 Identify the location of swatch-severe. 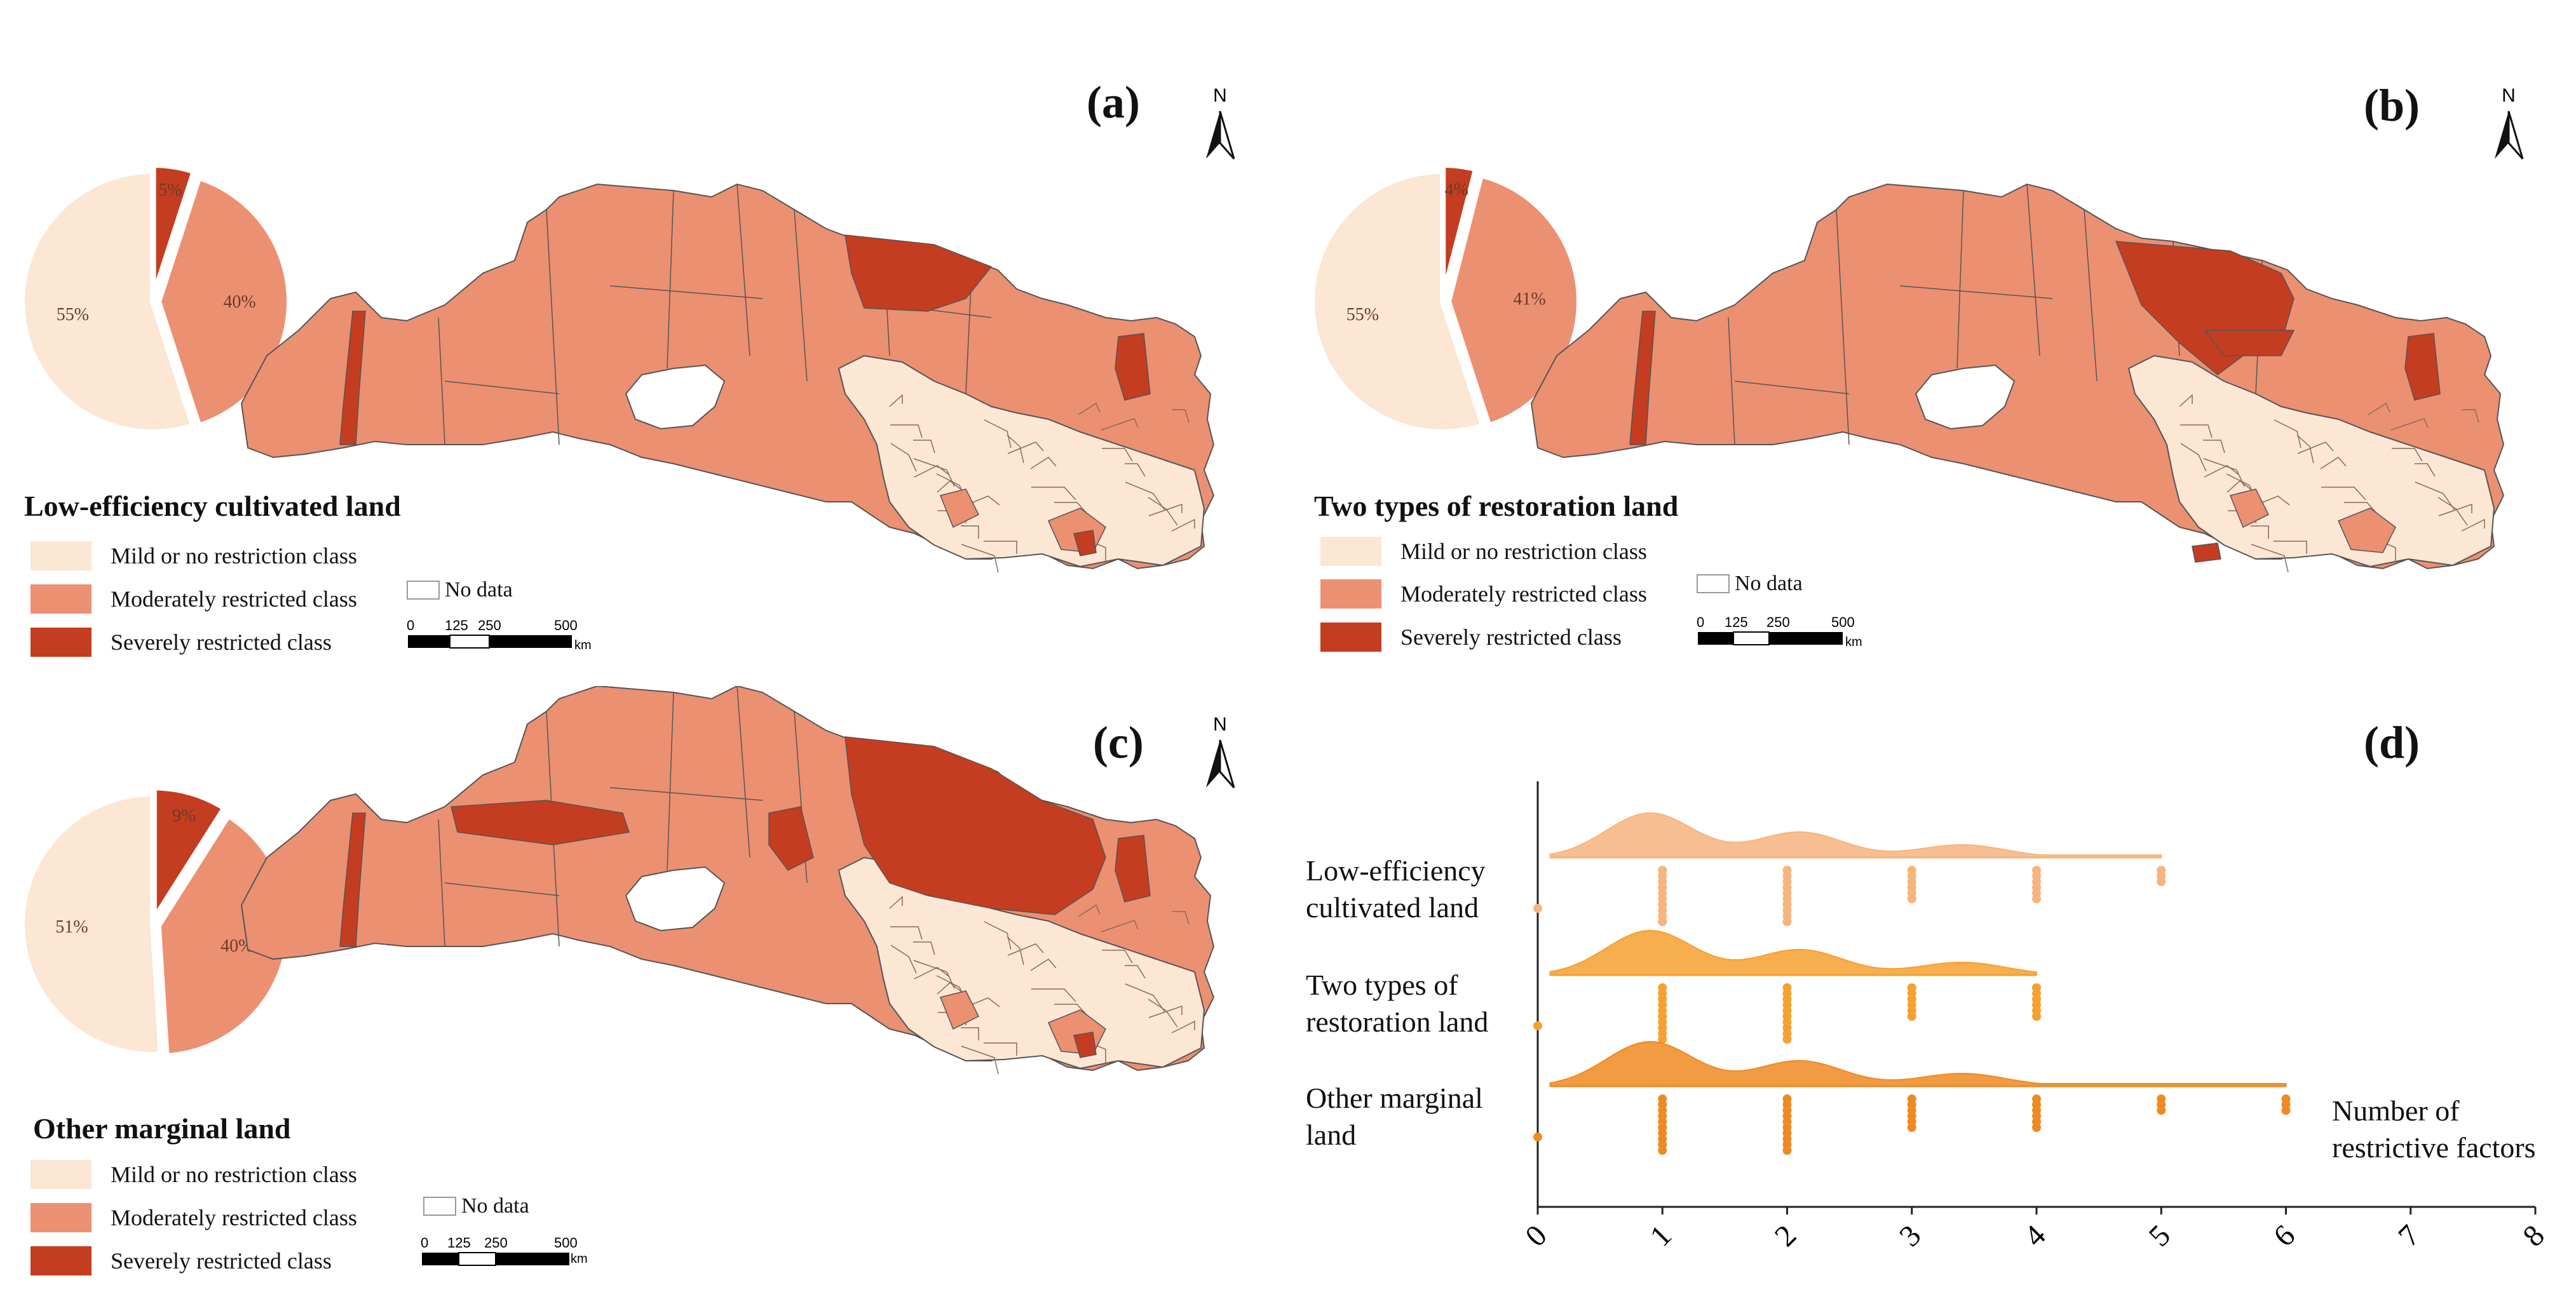
(61, 642).